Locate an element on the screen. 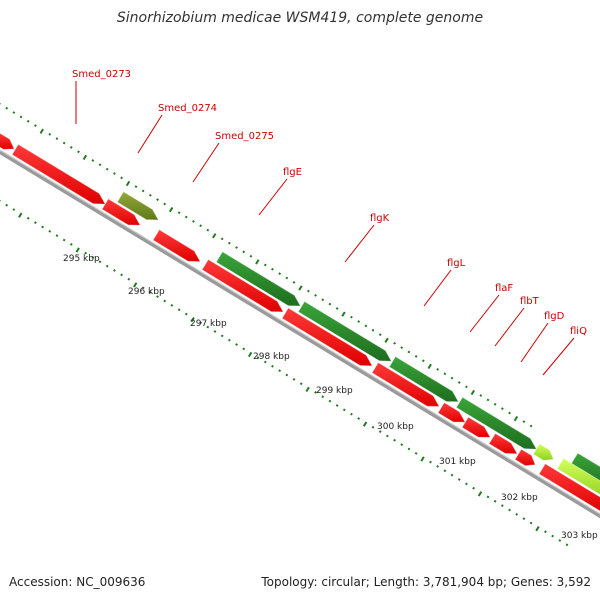 The width and height of the screenshot is (600, 600). gene-label: flgE is located at coordinates (292, 172).